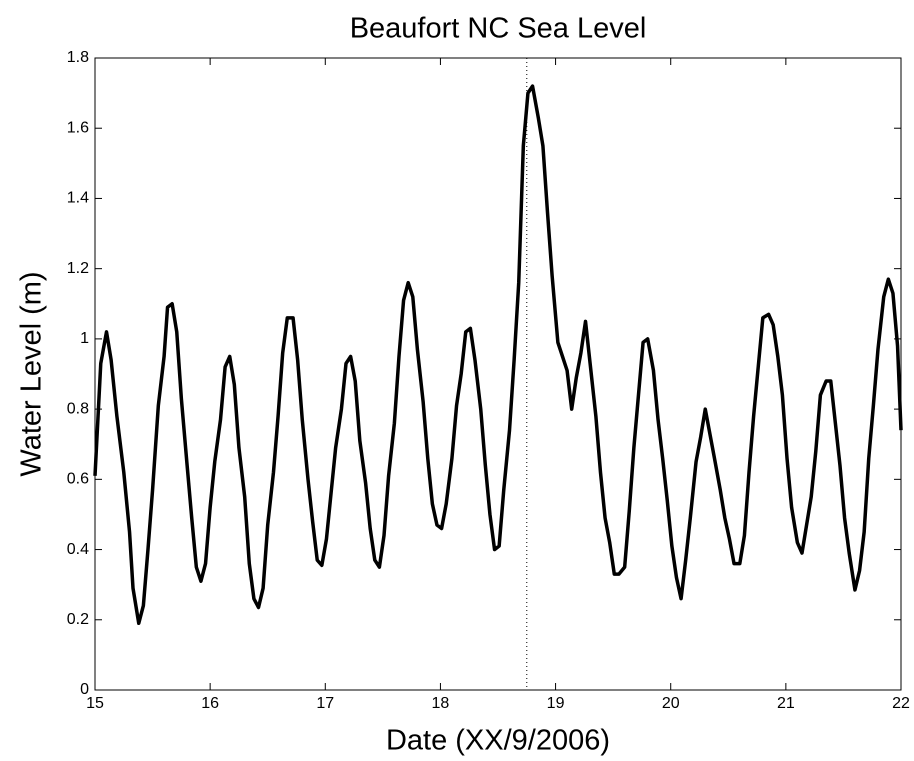 The height and width of the screenshot is (761, 914). What do you see at coordinates (498, 29) in the screenshot?
I see `chart-title: Beaufort NC Sea Level` at bounding box center [498, 29].